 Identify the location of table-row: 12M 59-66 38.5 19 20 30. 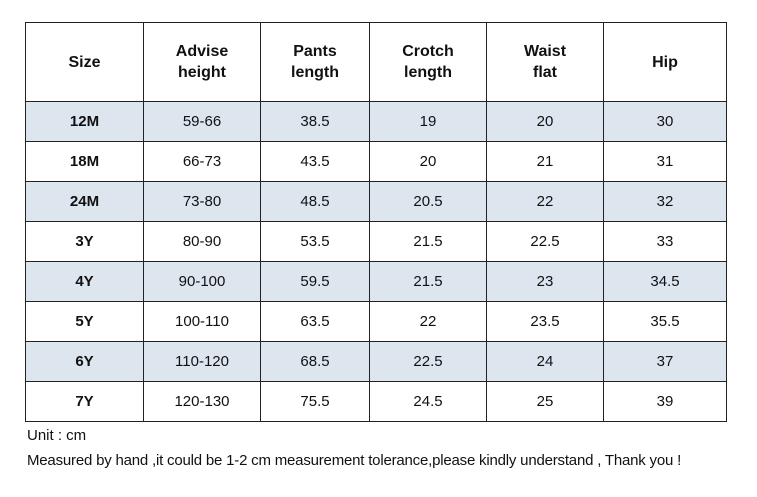
(376, 121).